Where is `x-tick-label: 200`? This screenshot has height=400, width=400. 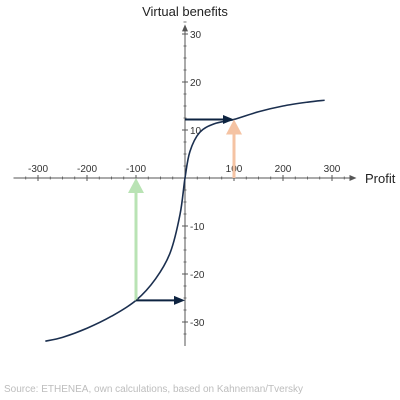 x-tick-label: 200 is located at coordinates (283, 169).